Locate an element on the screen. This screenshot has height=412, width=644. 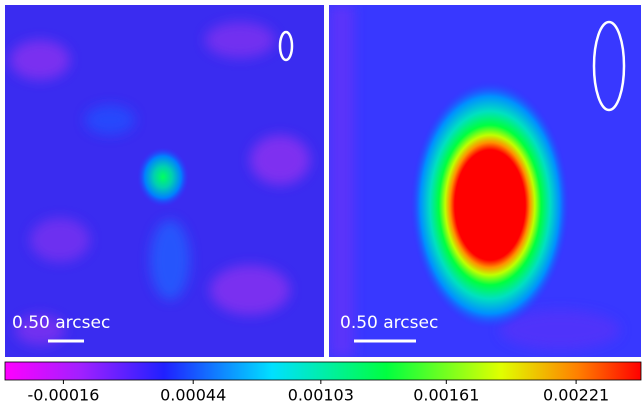
colorbar-ticks: -0.00016 0.00044 0.00103 0.00161 0.00221 is located at coordinates (318, 392).